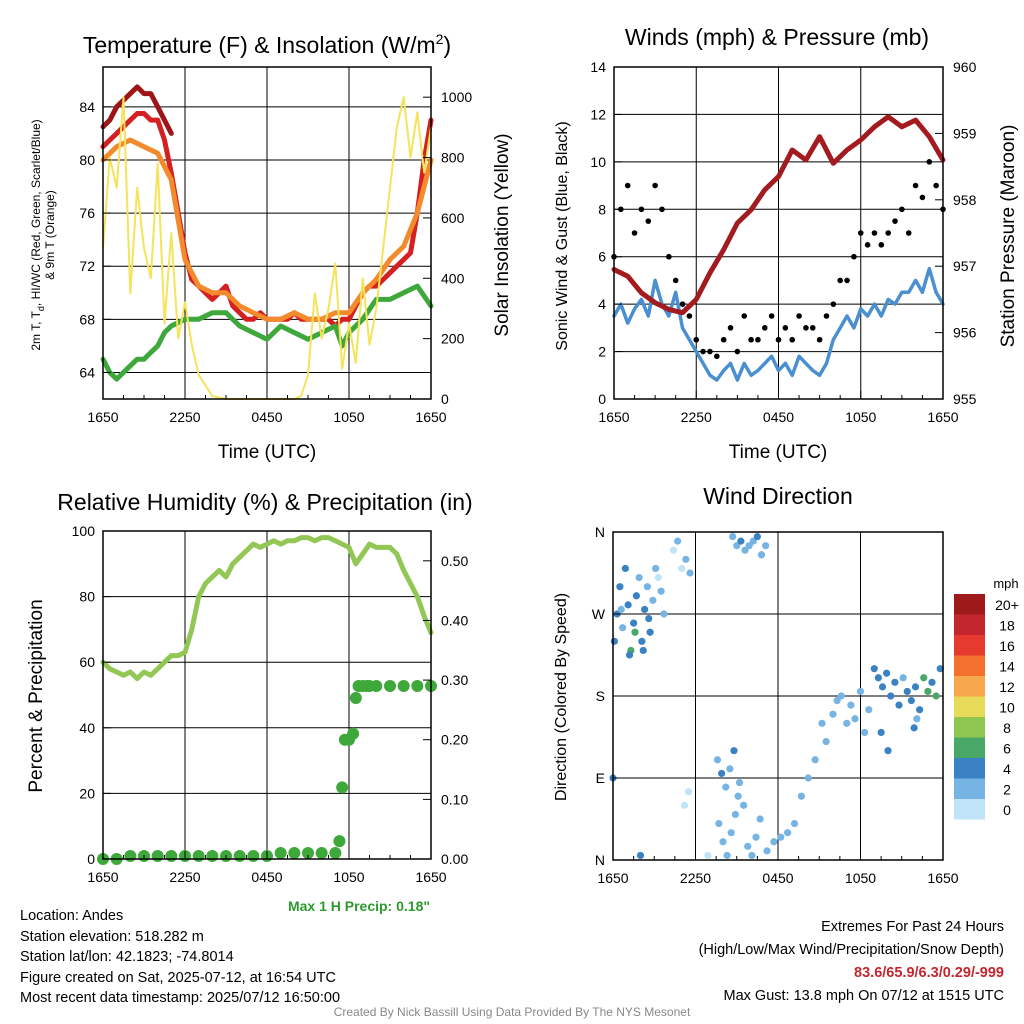  I want to click on x-tick-label: 0450, so click(266, 417).